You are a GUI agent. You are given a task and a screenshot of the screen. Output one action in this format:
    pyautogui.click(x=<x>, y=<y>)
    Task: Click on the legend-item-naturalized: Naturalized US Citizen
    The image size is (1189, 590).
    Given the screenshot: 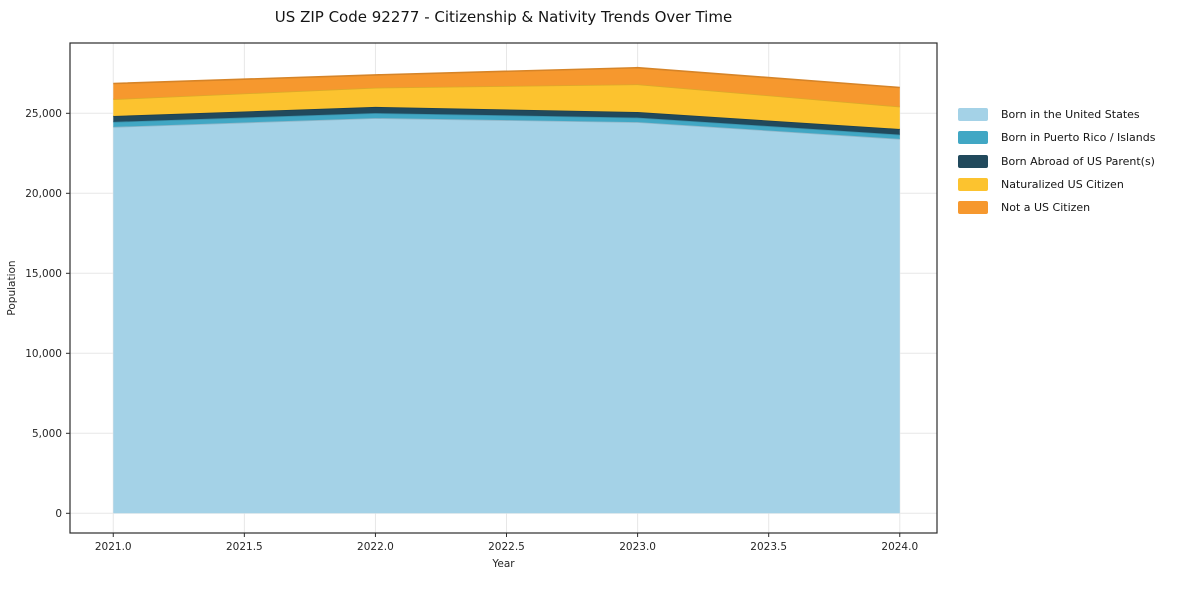 What is the action you would take?
    pyautogui.click(x=1056, y=184)
    